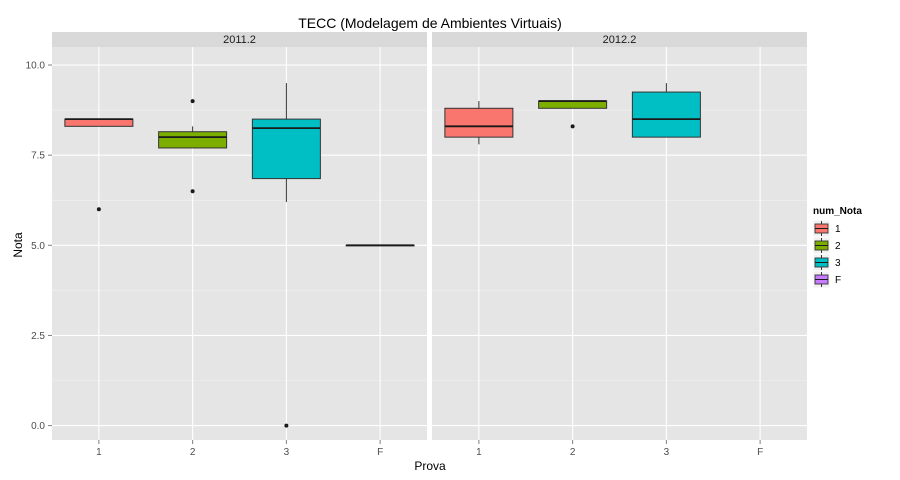 This screenshot has width=900, height=480. I want to click on box-2011.2-1, so click(99, 165).